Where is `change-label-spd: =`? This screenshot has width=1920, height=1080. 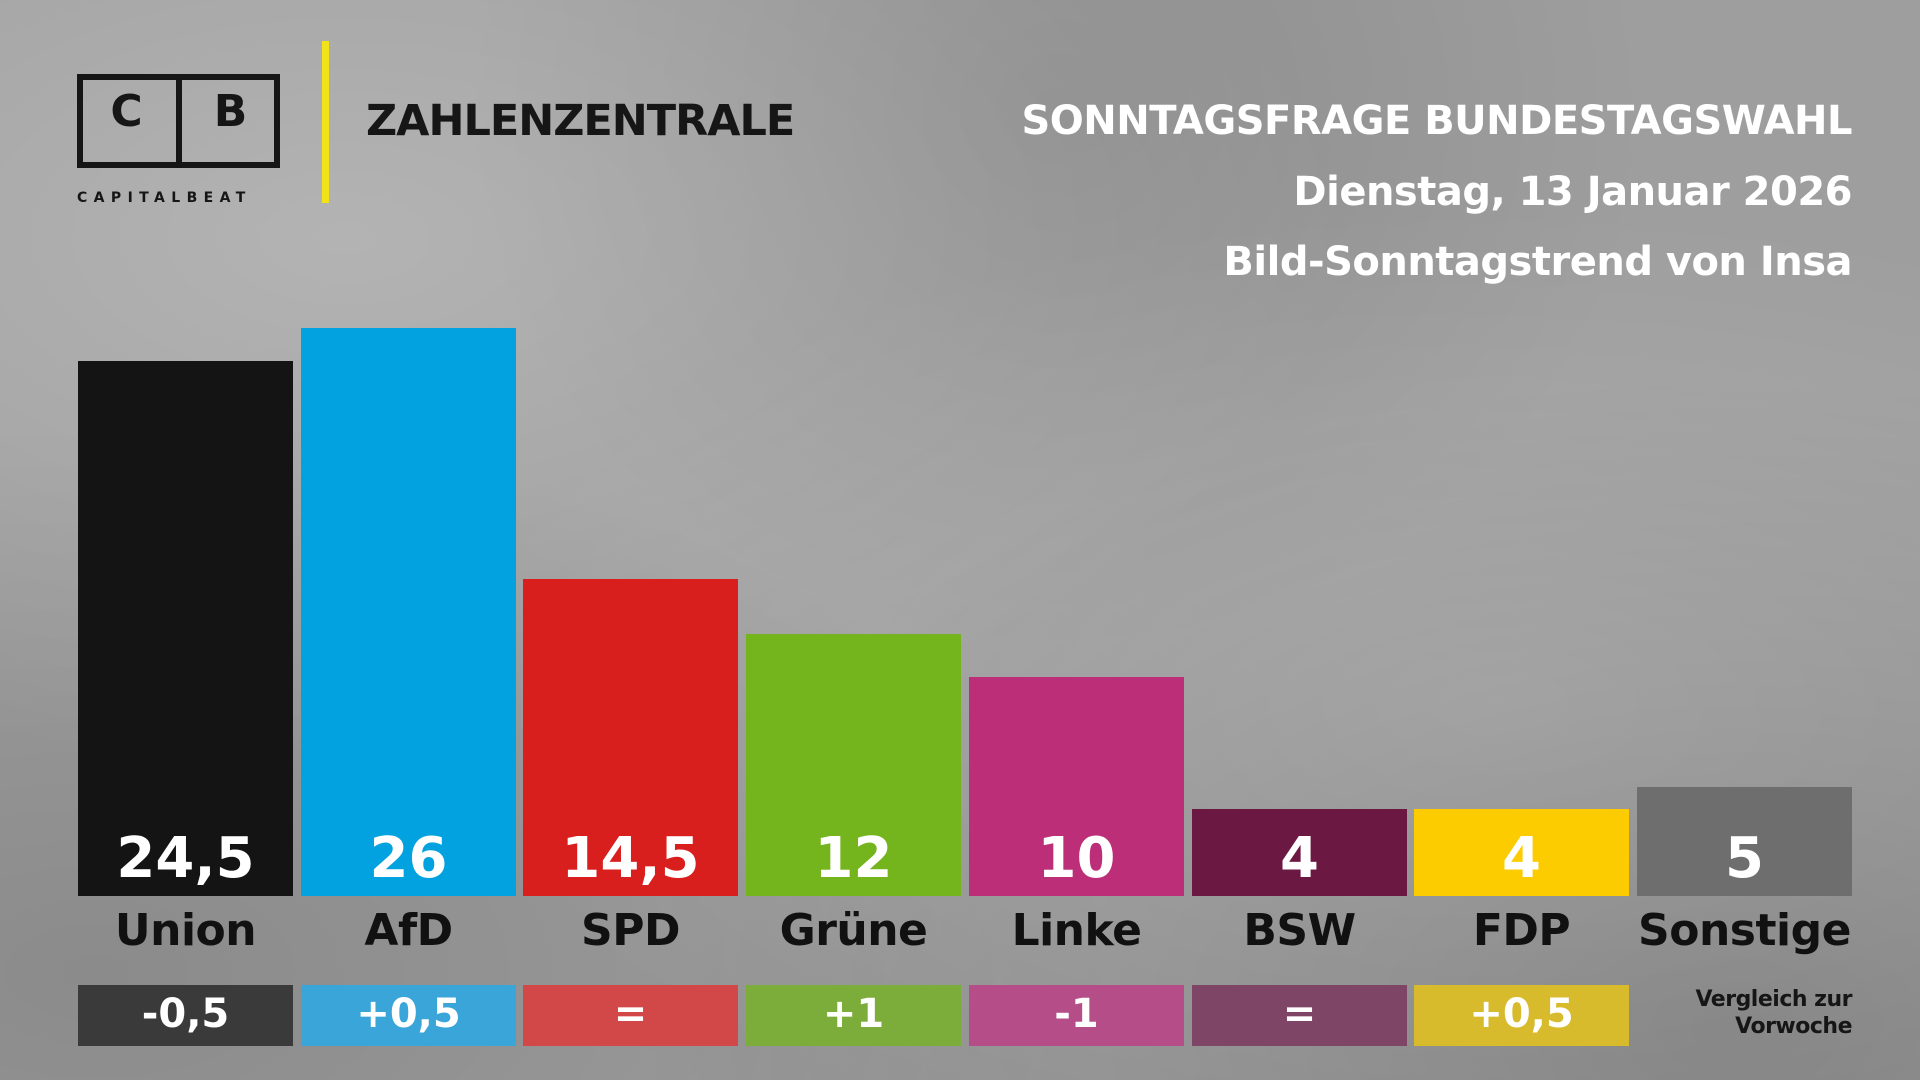 change-label-spd: = is located at coordinates (630, 1014).